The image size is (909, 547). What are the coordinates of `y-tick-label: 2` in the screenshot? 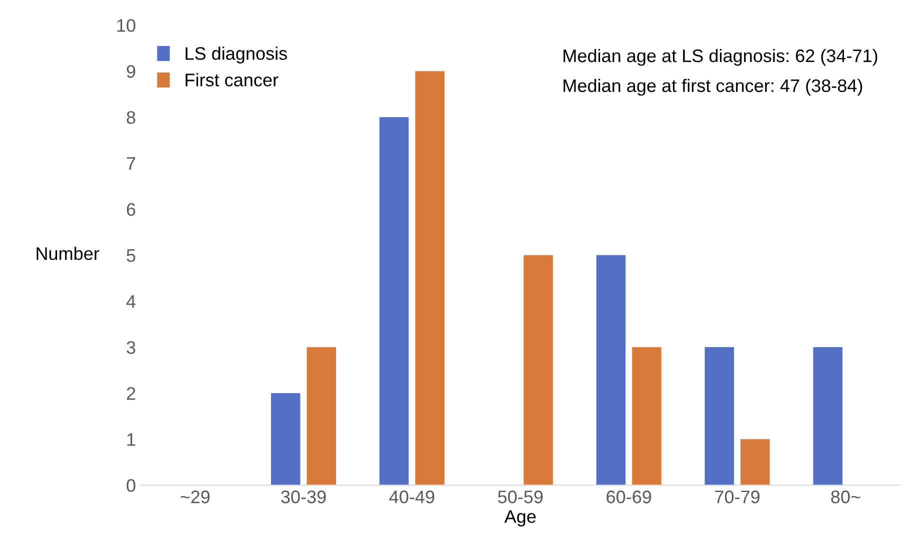 It's located at (131, 393).